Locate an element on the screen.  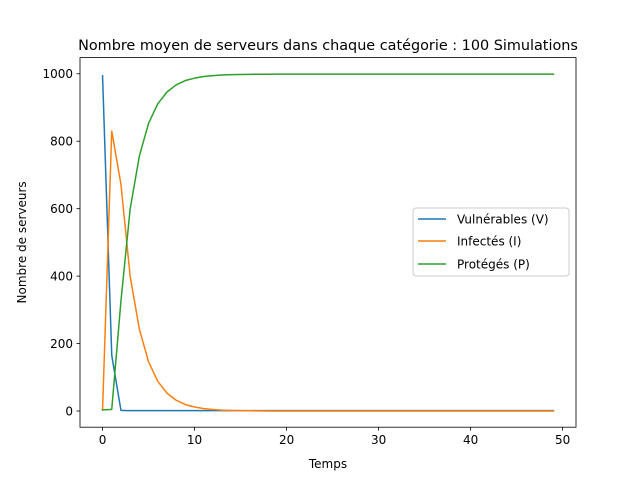
legend-label-infectes: Infectés (I) is located at coordinates (489, 242).